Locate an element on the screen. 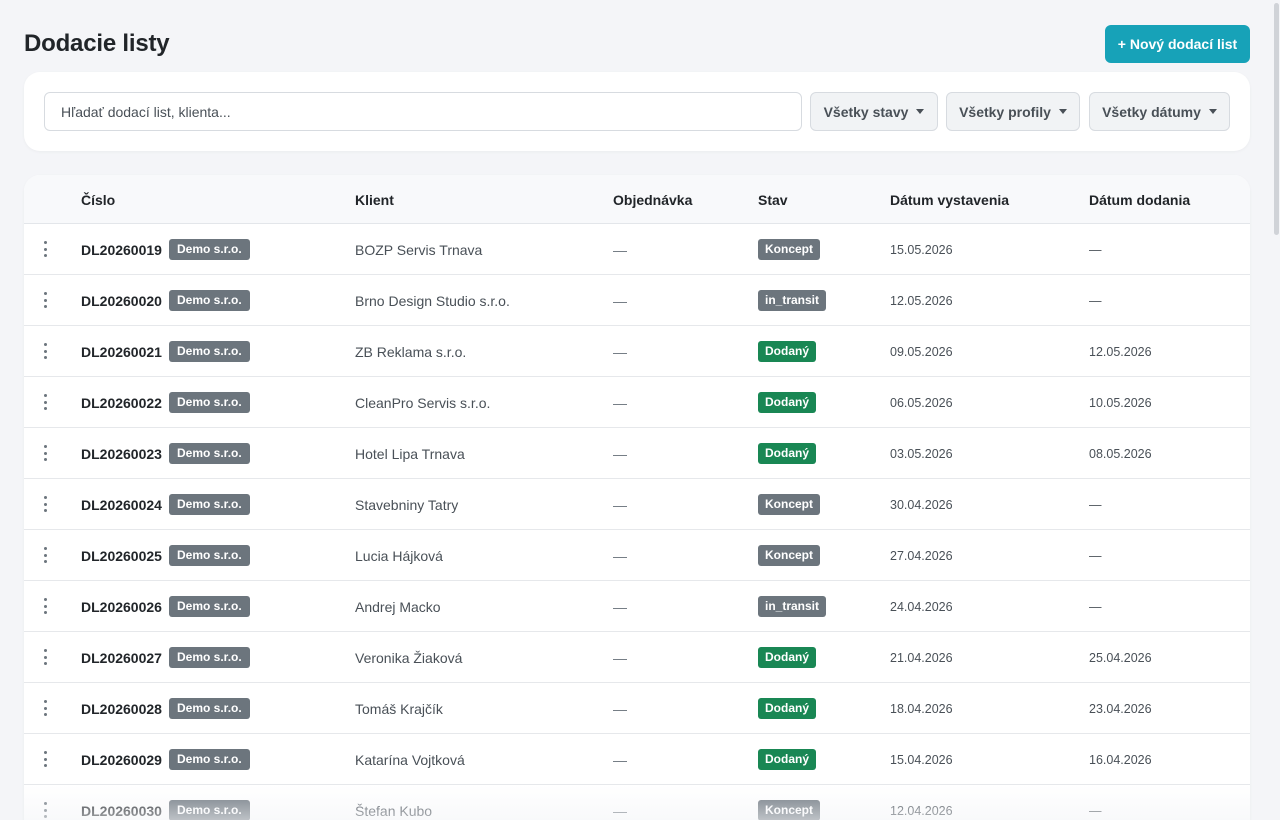 The height and width of the screenshot is (820, 1280). delivery-note-number: DL20260020 is located at coordinates (121, 301).